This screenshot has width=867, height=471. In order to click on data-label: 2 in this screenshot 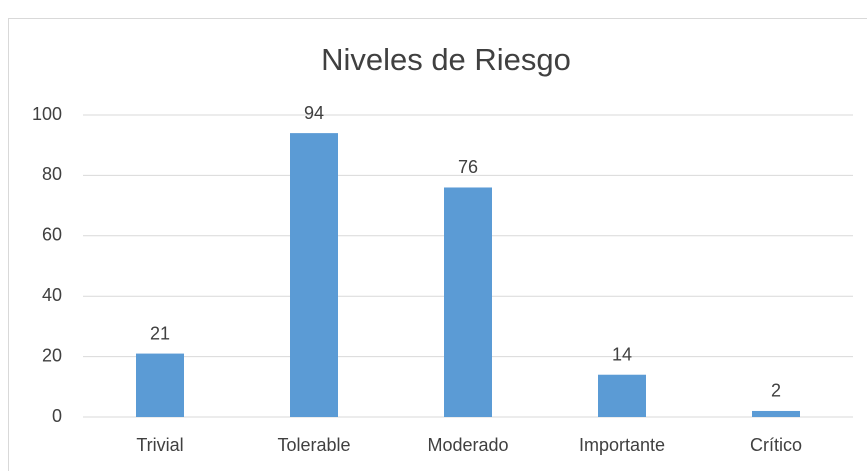, I will do `click(776, 391)`.